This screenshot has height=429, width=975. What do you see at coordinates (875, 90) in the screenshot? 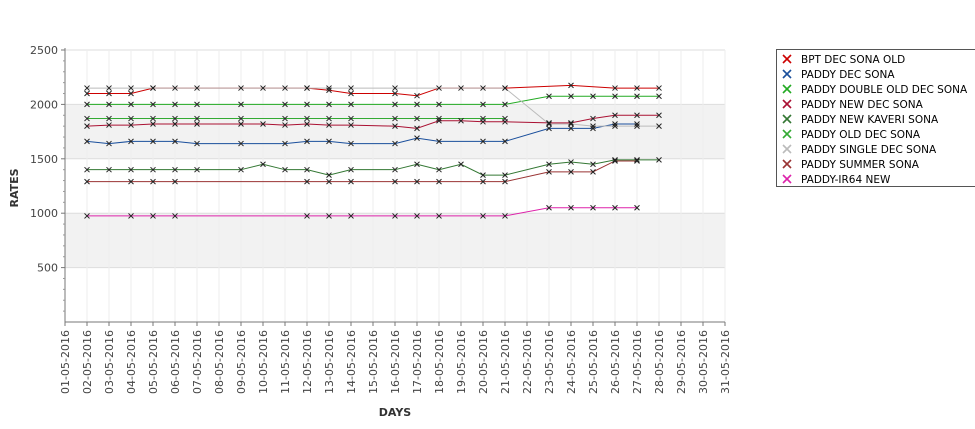
I see `legend-item: PADDY DOUBLE OLD DEC SONA` at bounding box center [875, 90].